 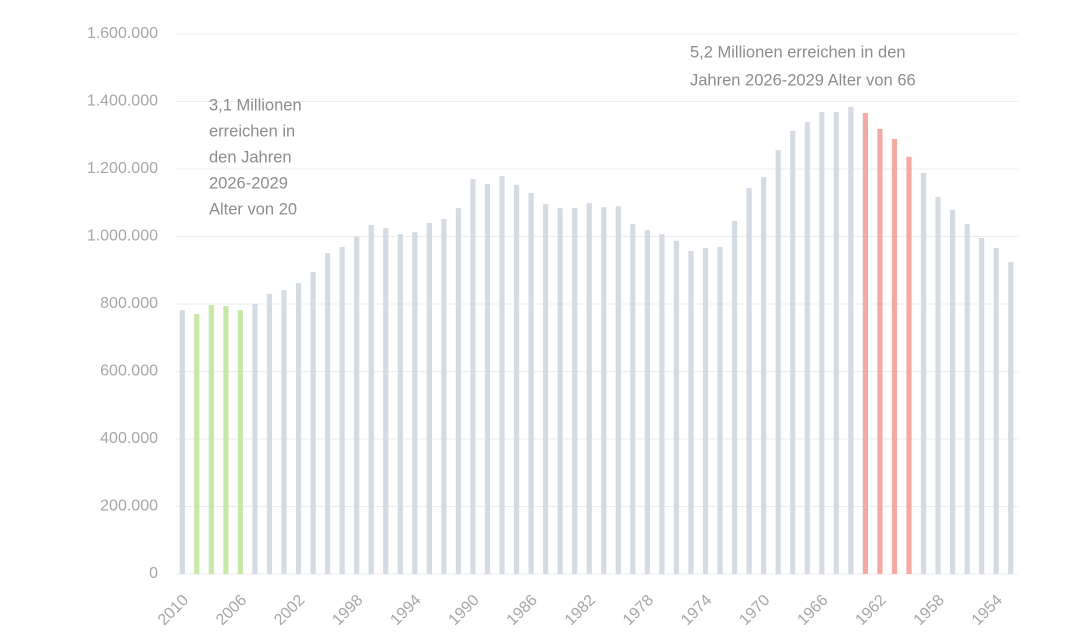 I want to click on y-tick-label: 800.000, so click(x=129, y=303).